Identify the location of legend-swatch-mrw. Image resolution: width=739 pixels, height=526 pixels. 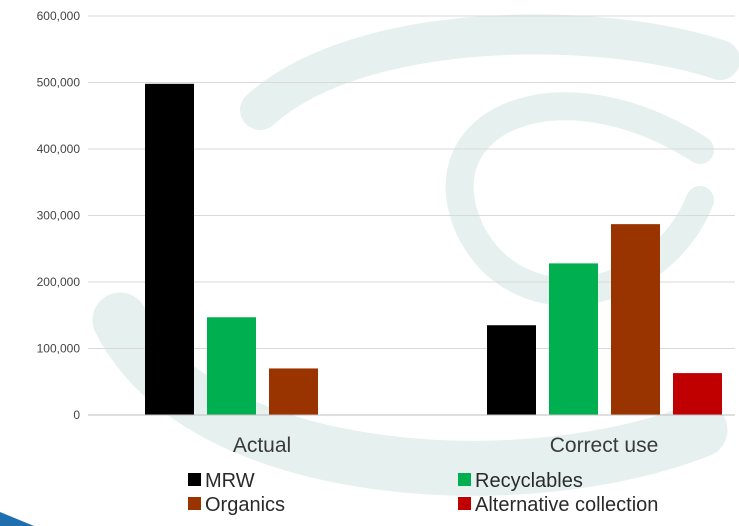
(194, 479).